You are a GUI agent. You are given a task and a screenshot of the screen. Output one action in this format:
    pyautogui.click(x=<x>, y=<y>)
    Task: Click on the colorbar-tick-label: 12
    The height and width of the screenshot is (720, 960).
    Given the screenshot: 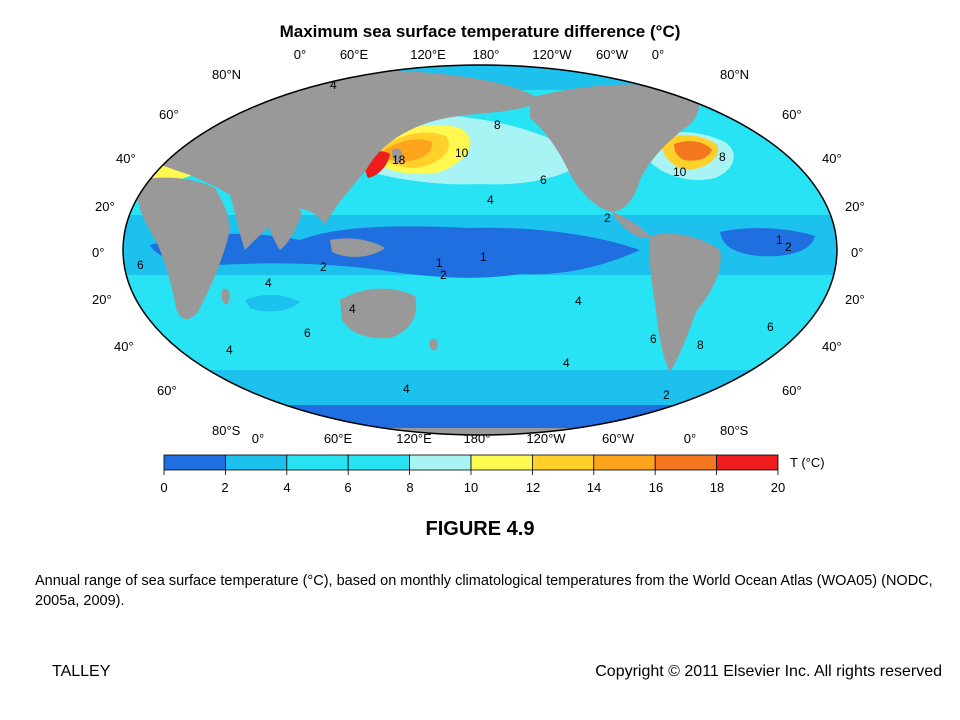 What is the action you would take?
    pyautogui.click(x=533, y=487)
    